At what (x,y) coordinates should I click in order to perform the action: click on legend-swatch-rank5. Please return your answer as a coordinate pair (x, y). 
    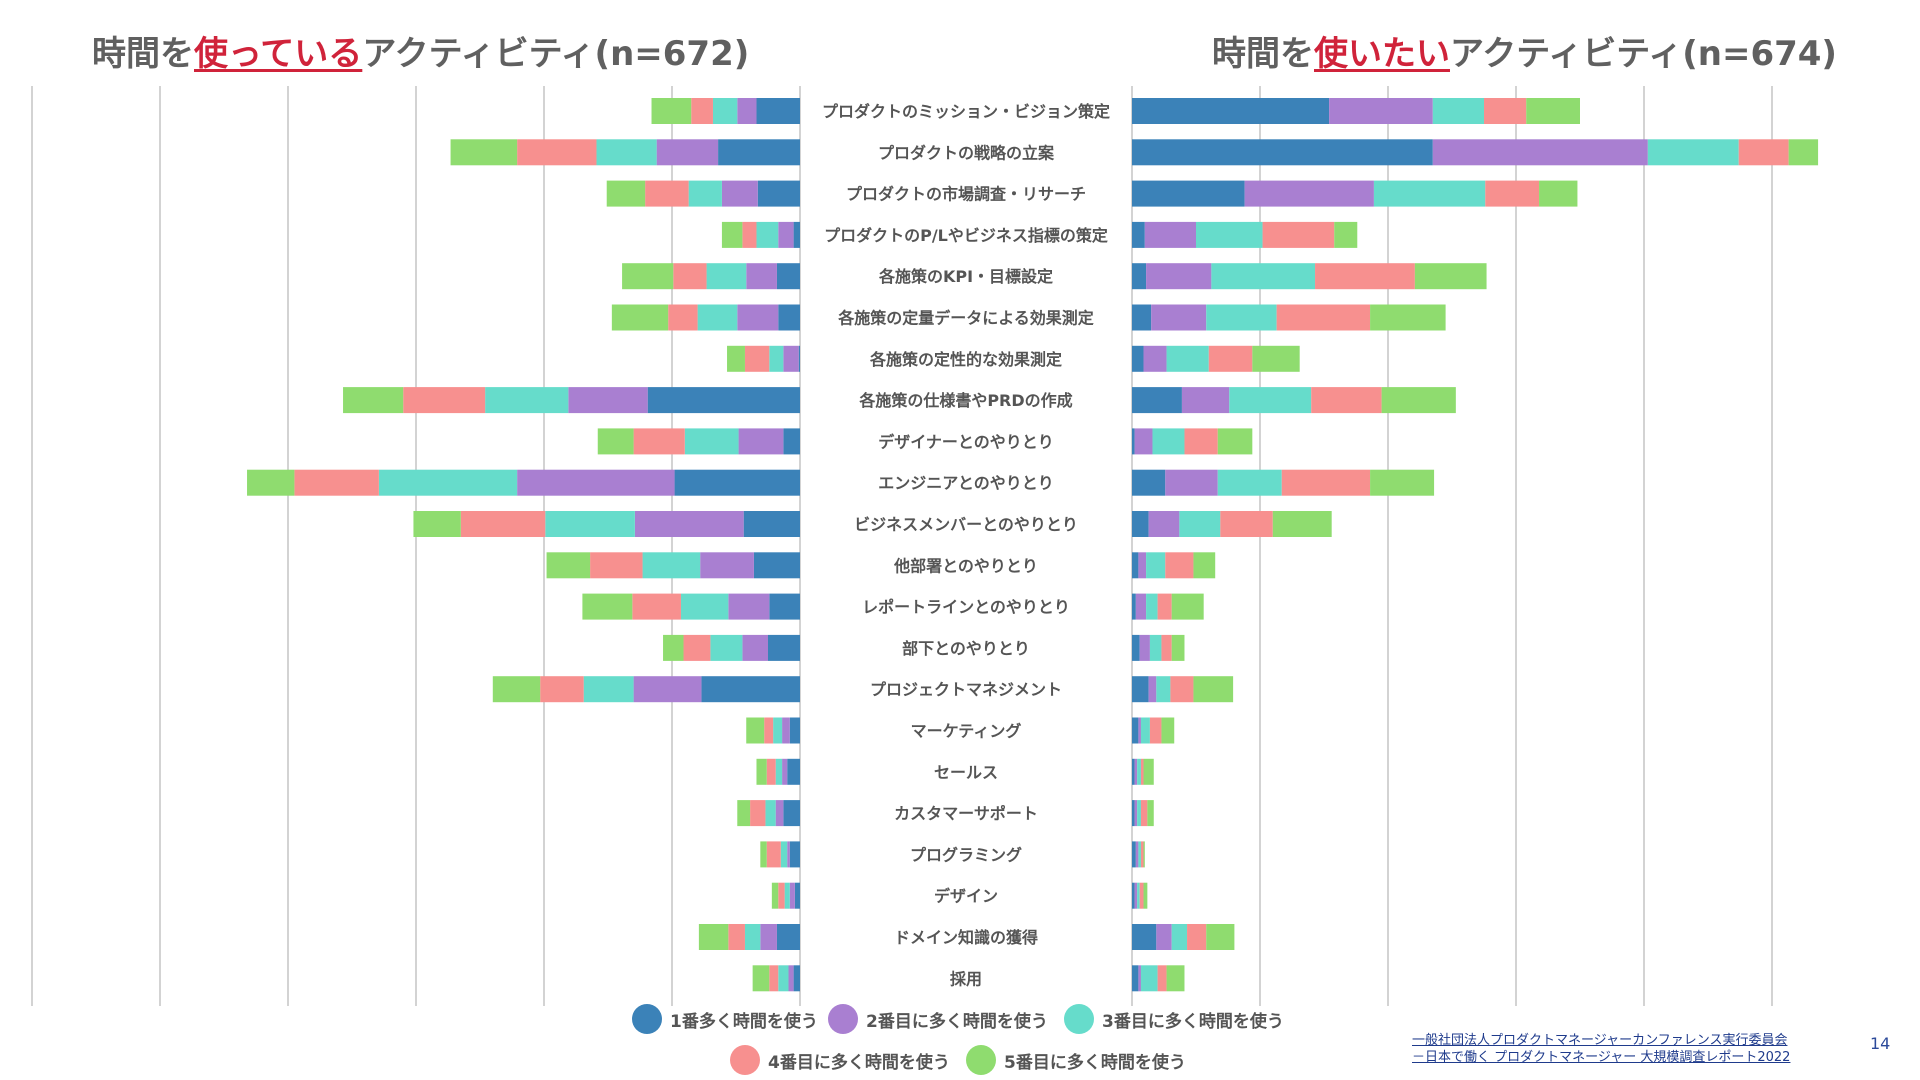
    Looking at the image, I should click on (981, 1060).